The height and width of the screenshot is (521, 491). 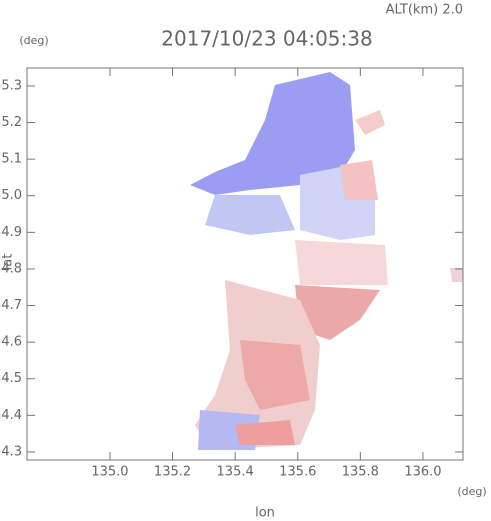 What do you see at coordinates (360, 472) in the screenshot?
I see `x-tick-label: 135.8` at bounding box center [360, 472].